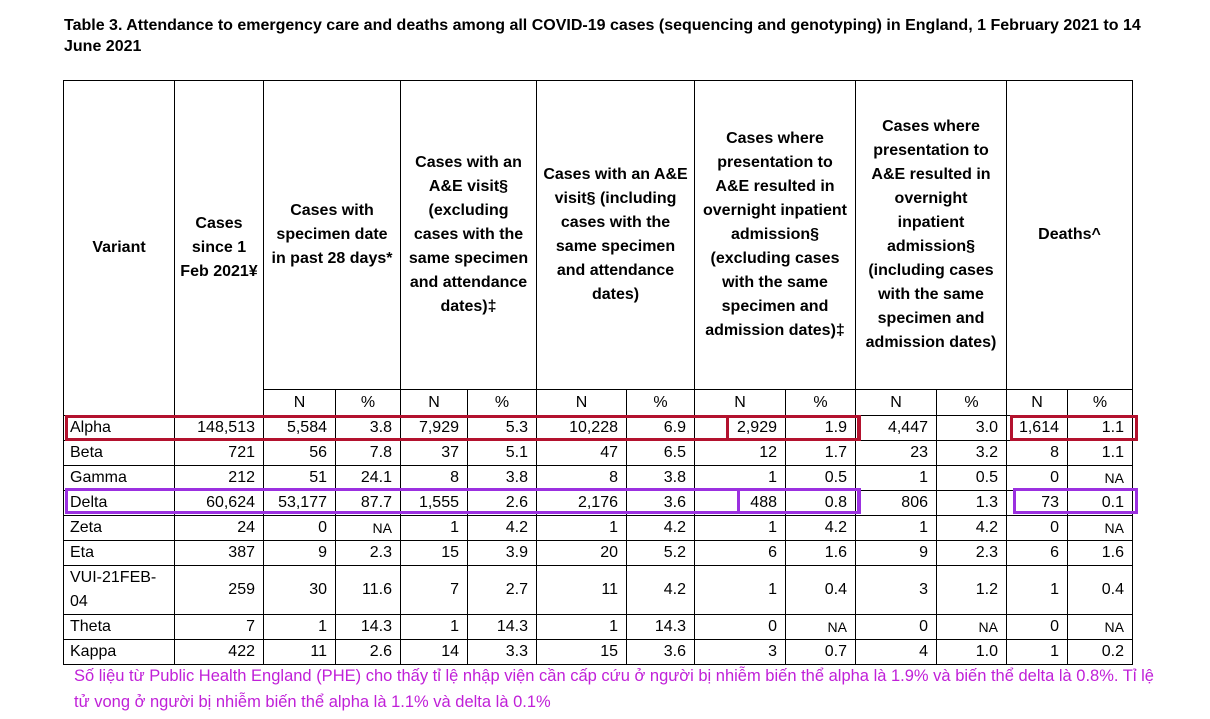 This screenshot has width=1210, height=719. I want to click on value-cell: 20, so click(581, 553).